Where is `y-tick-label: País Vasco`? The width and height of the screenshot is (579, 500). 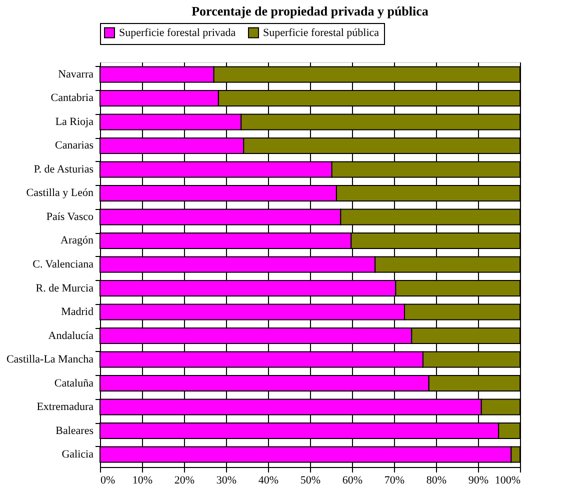 y-tick-label: País Vasco is located at coordinates (70, 216).